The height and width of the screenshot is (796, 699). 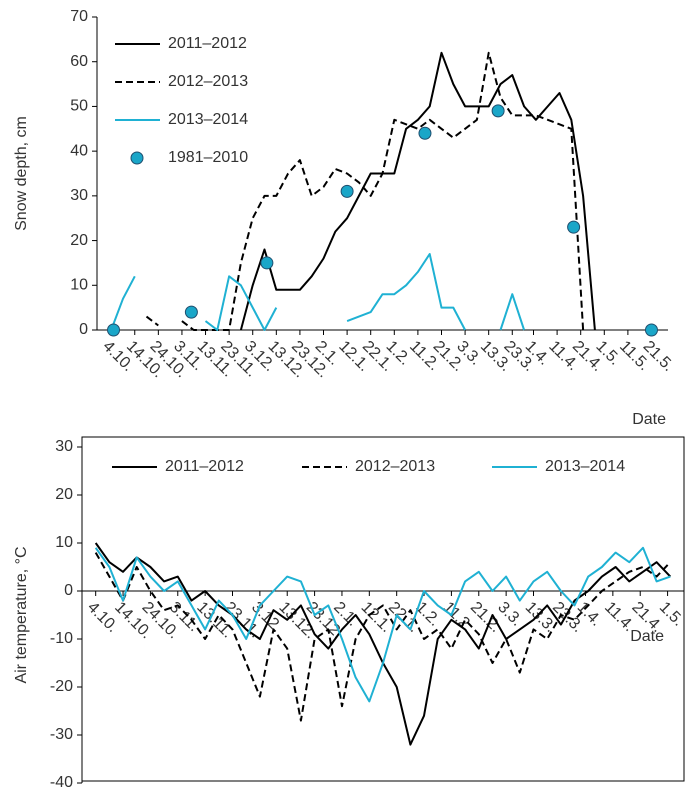 What do you see at coordinates (21, 614) in the screenshot?
I see `y-axis-label: Air temperature, °C` at bounding box center [21, 614].